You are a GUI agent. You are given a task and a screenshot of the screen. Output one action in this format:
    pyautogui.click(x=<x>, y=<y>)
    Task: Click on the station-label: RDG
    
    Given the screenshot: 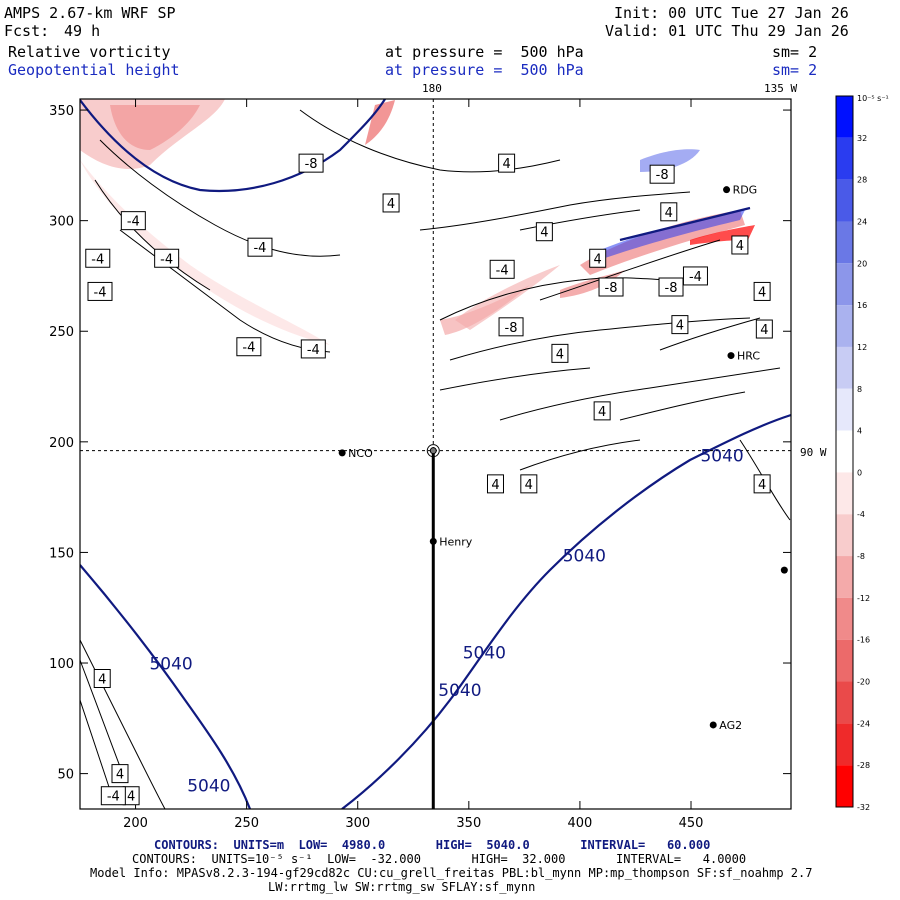 What is the action you would take?
    pyautogui.click(x=745, y=190)
    